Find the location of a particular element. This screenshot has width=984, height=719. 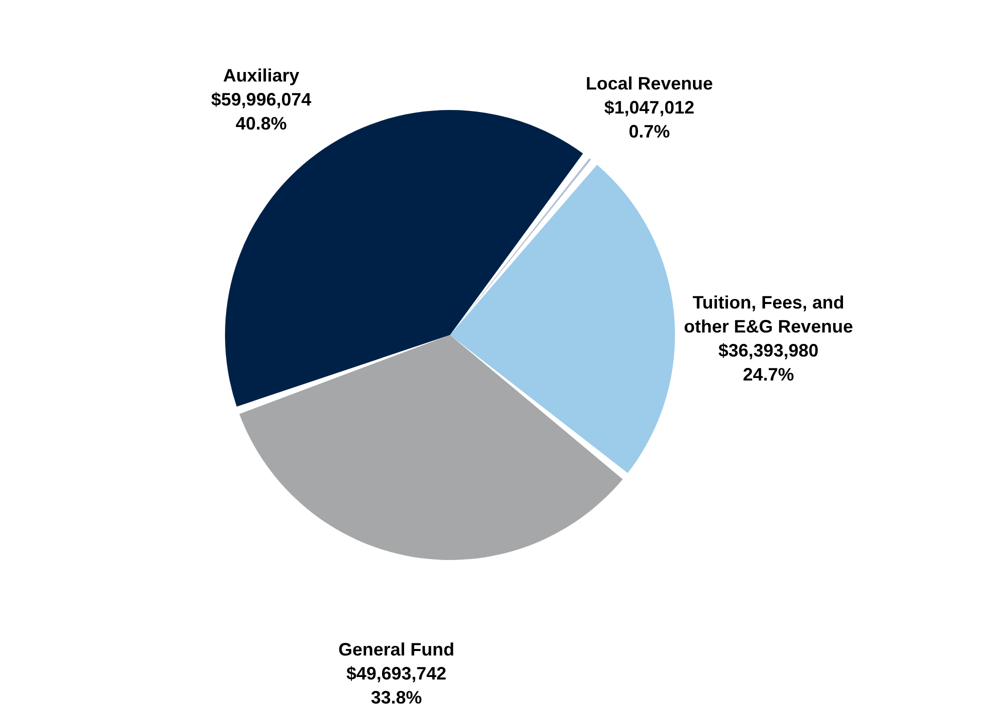

slice-label: Tuition, Fees, and other E&G Revenue is located at coordinates (768, 314).